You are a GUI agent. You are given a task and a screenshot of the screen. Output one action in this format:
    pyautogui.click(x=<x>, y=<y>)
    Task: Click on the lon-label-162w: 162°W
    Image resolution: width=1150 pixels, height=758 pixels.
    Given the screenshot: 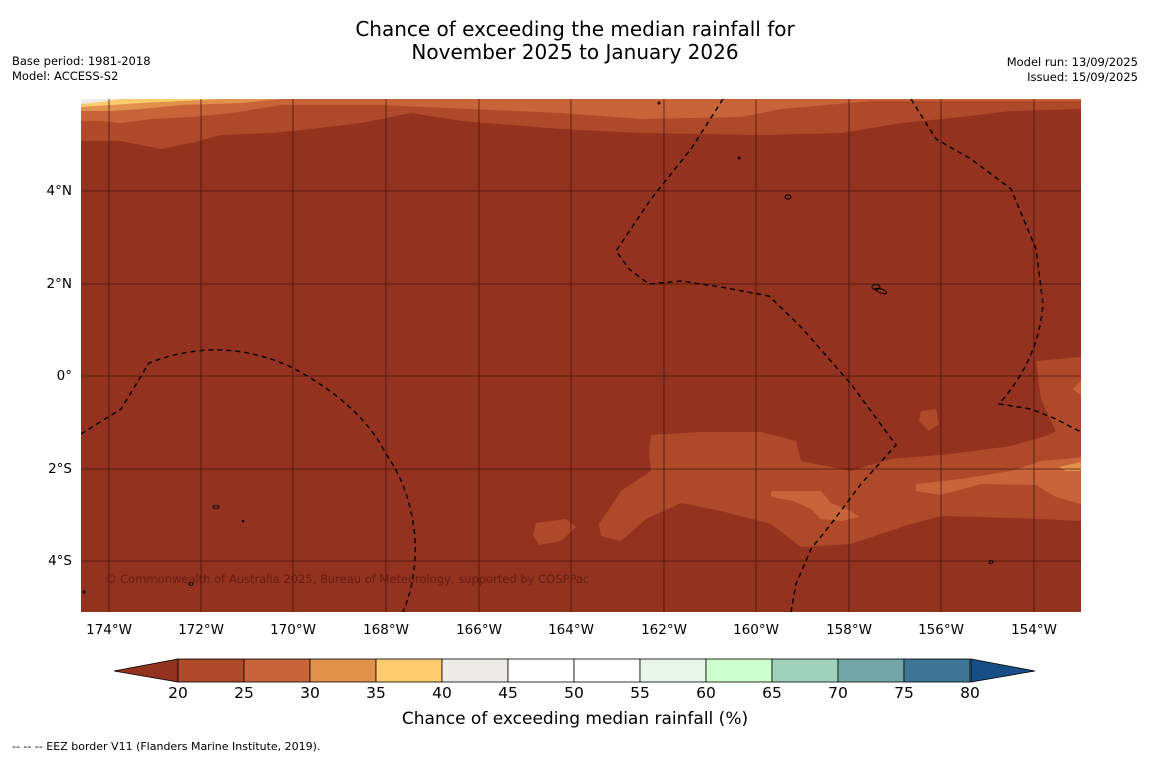 What is the action you would take?
    pyautogui.click(x=664, y=630)
    